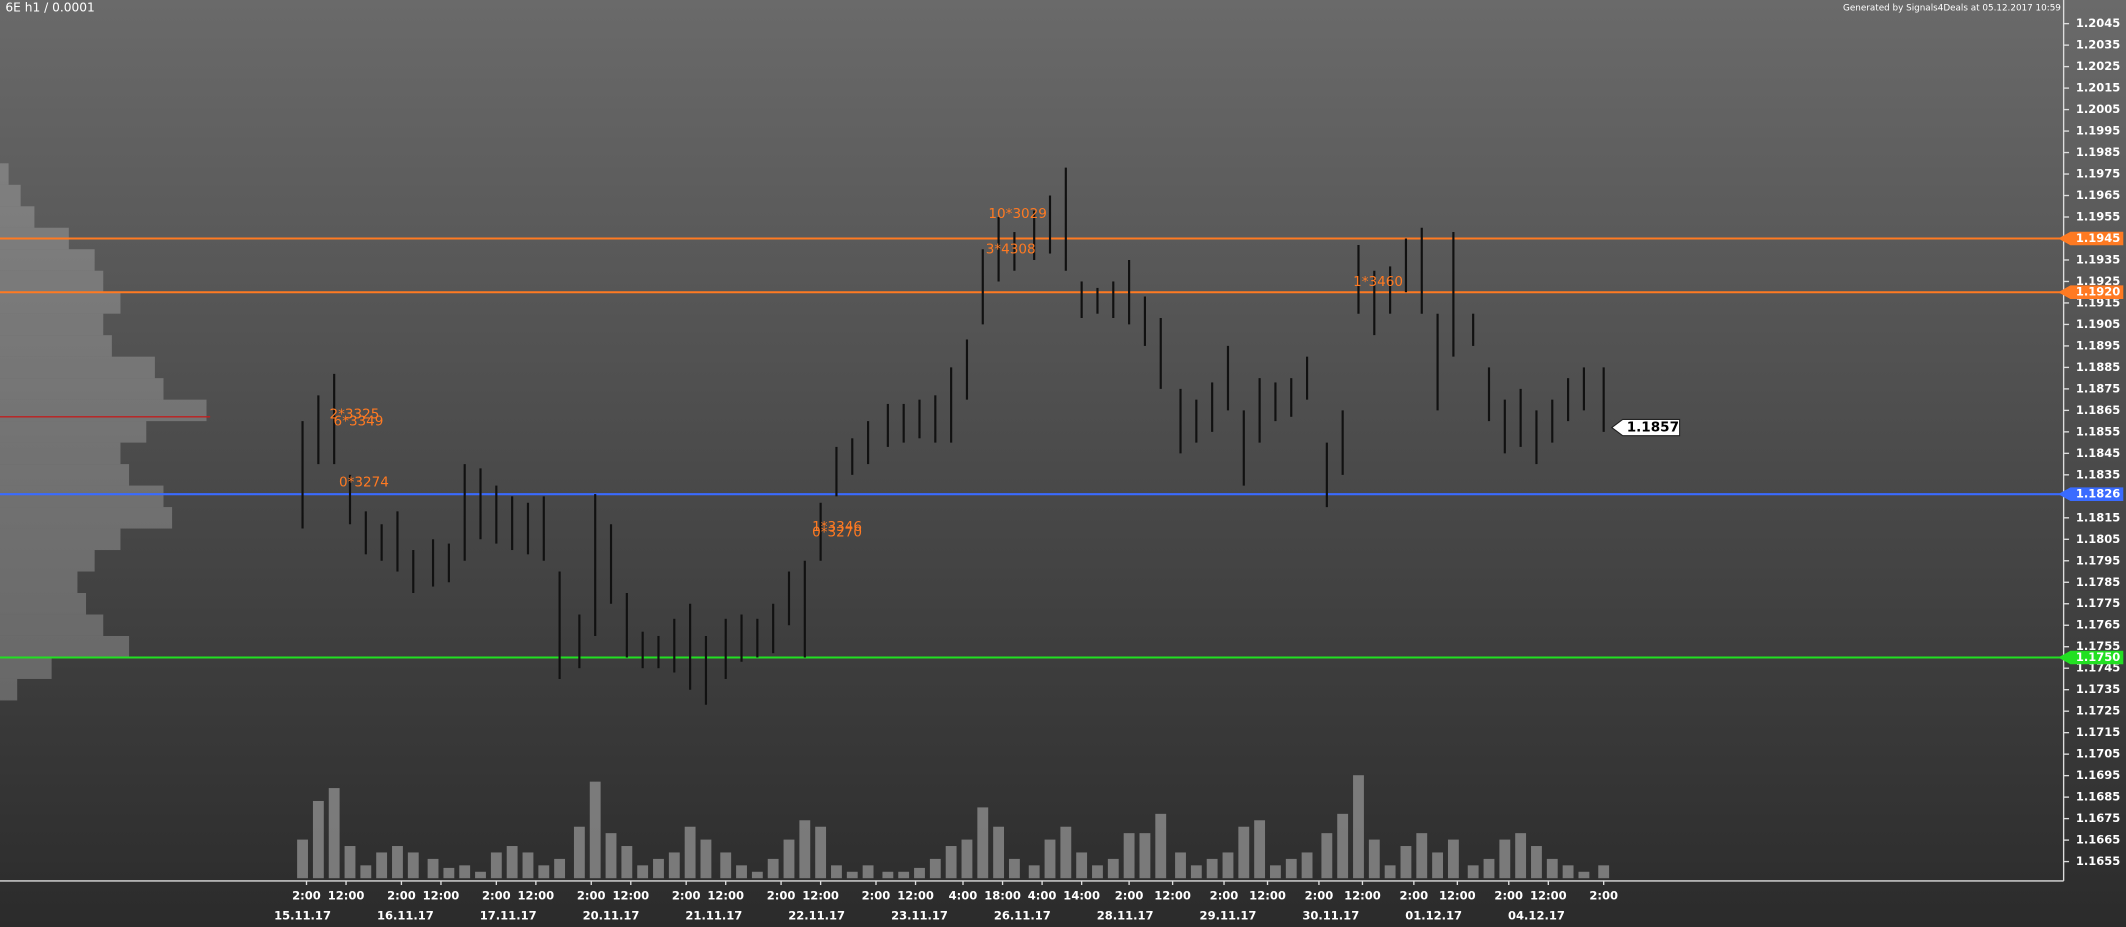 This screenshot has height=927, width=2126. I want to click on y-tick-label: 1.1695, so click(2098, 775).